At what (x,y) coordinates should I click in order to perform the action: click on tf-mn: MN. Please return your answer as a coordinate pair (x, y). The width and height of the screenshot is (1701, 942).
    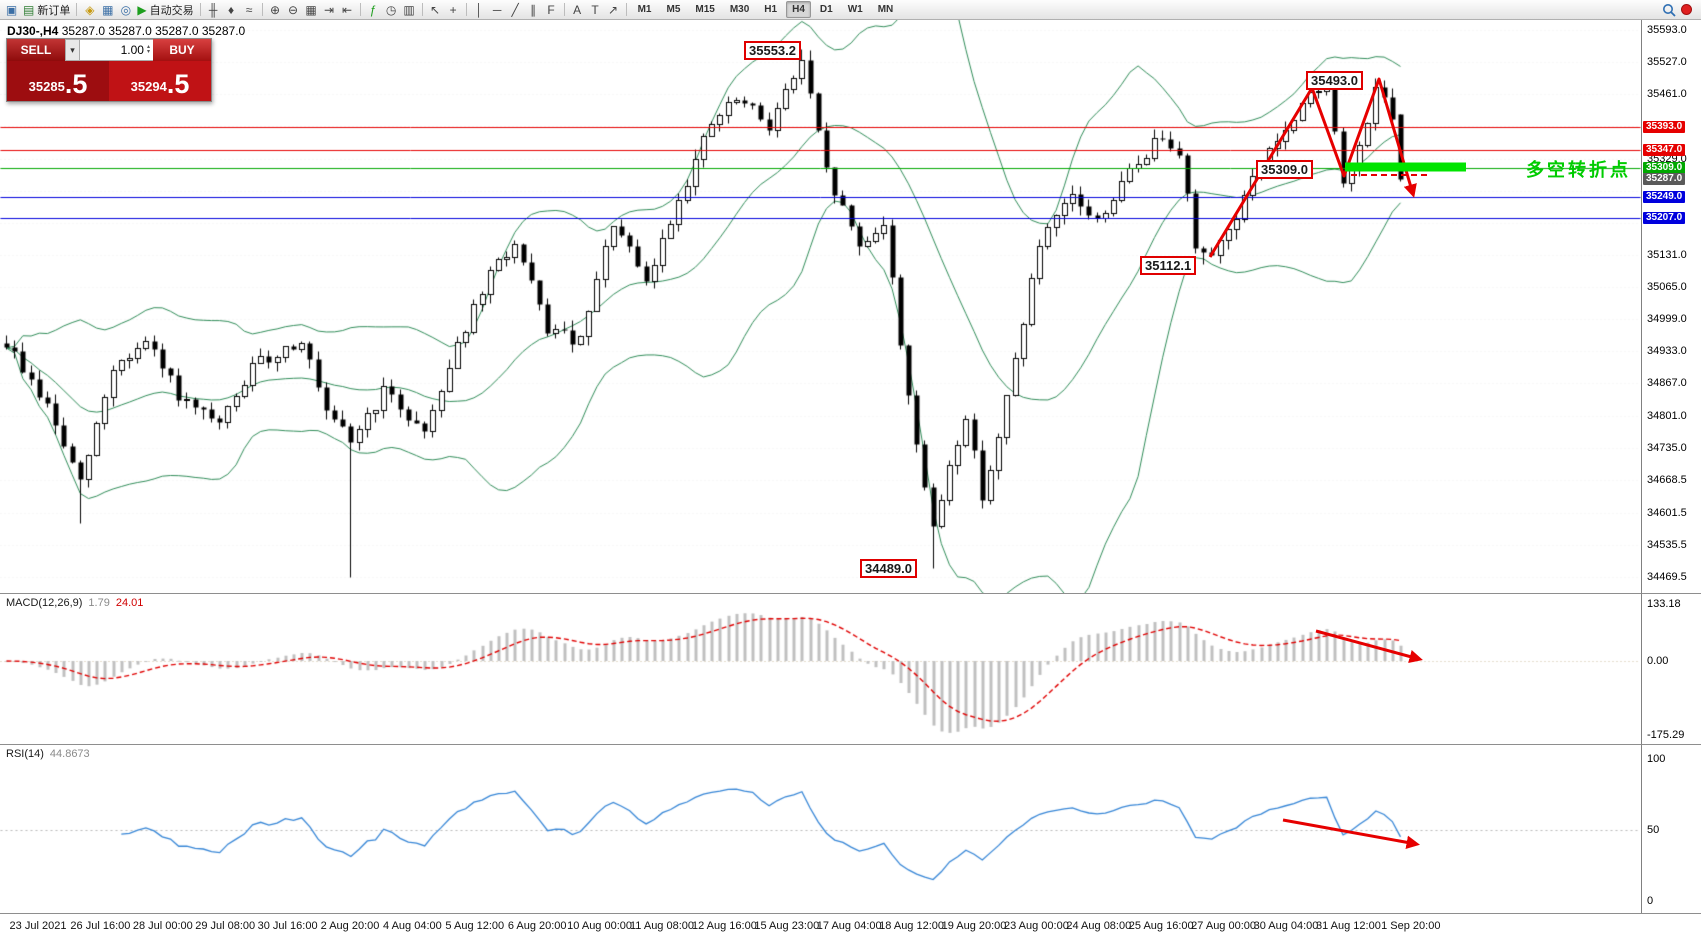
    Looking at the image, I should click on (885, 9).